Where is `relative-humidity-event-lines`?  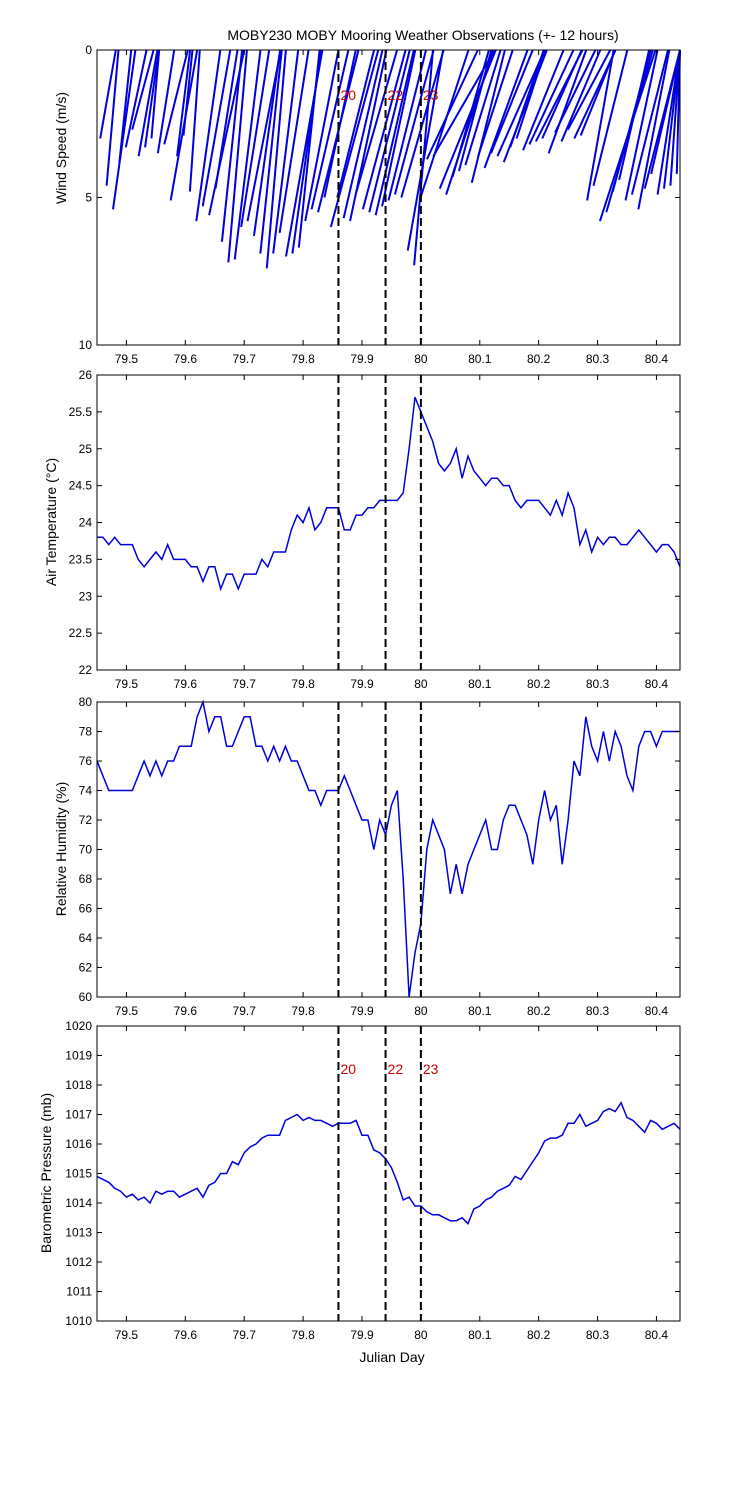 relative-humidity-event-lines is located at coordinates (379, 849).